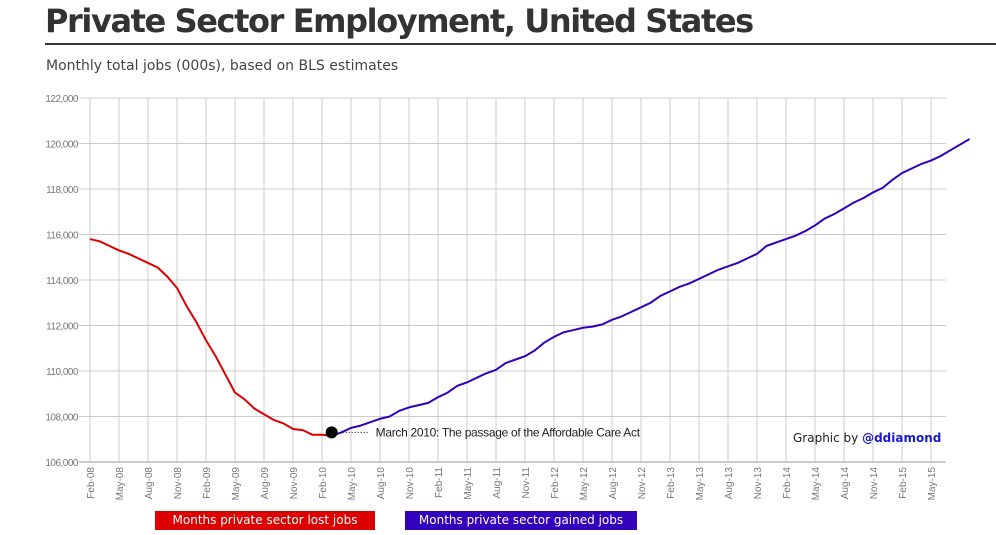  Describe the element at coordinates (410, 483) in the screenshot. I see `x-tick-label: Nov-10` at that location.